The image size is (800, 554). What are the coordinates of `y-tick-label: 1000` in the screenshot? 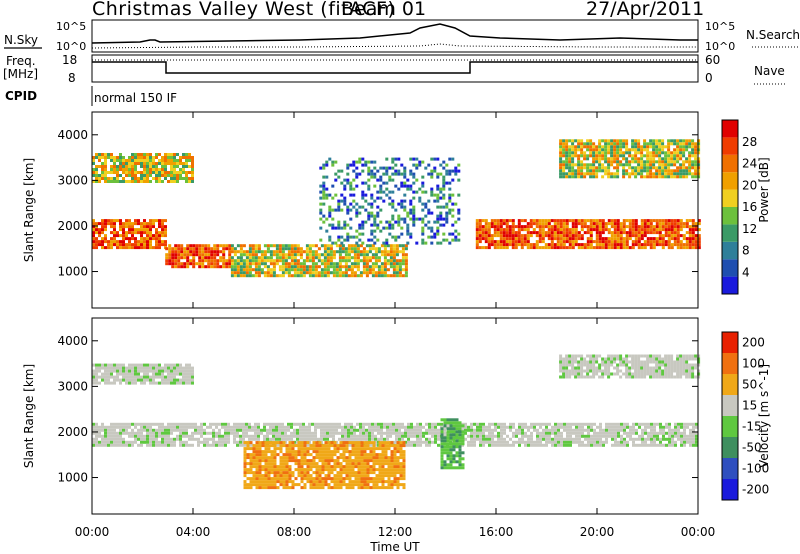 It's located at (72, 272).